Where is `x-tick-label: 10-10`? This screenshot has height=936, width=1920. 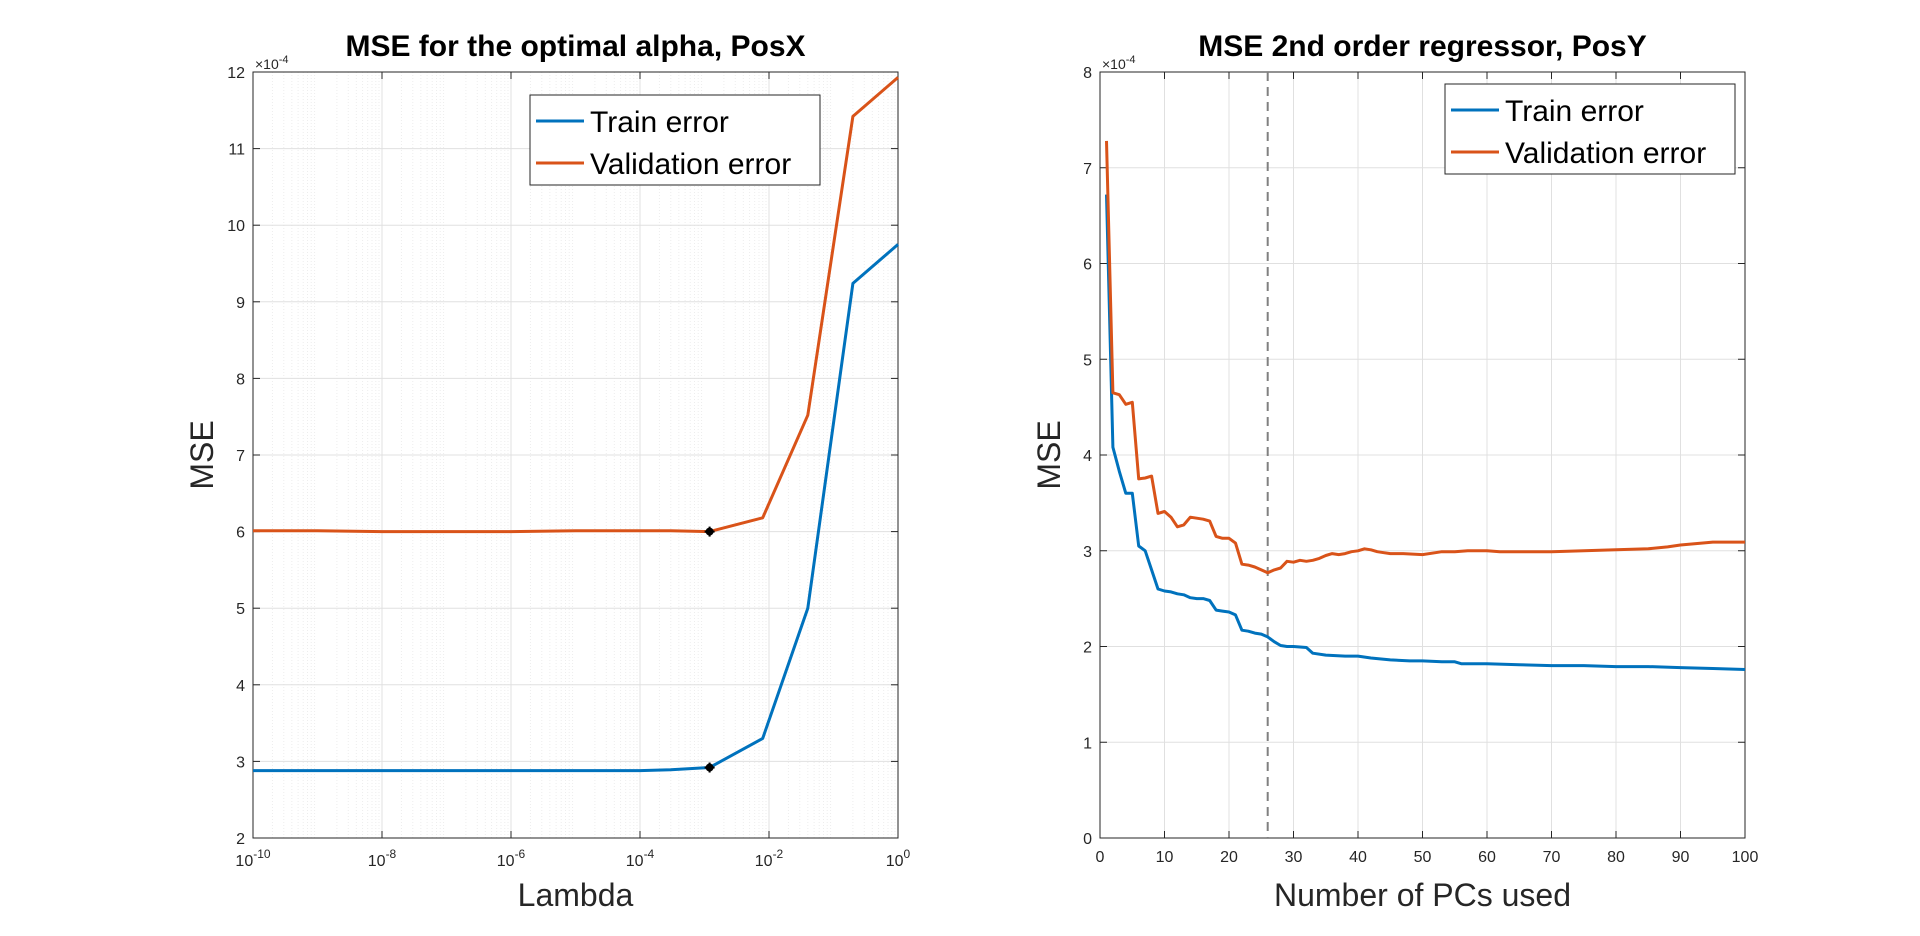
x-tick-label: 10-10 is located at coordinates (252, 858).